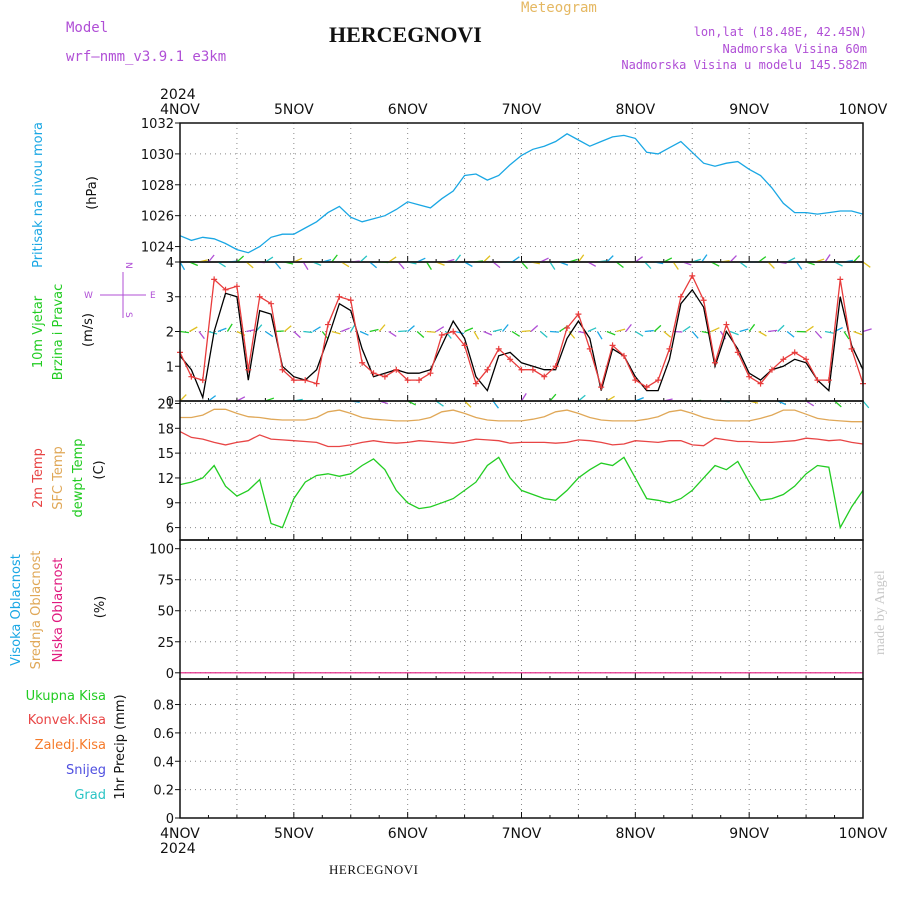 Image resolution: width=900 pixels, height=900 pixels. Describe the element at coordinates (70, 745) in the screenshot. I see `precip-legend-freezing: Zaledj.Kisa` at that location.